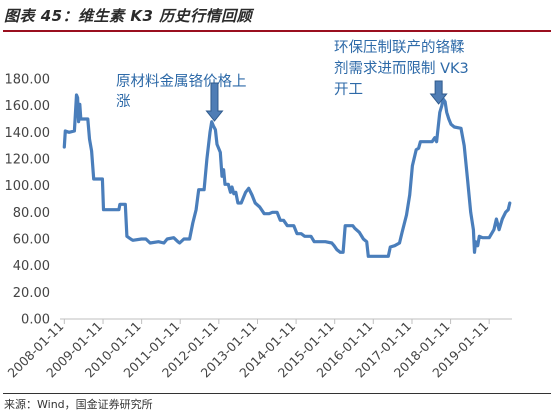 The width and height of the screenshot is (554, 414). Describe the element at coordinates (31, 240) in the screenshot. I see `y-tick-label: 60.00` at that location.